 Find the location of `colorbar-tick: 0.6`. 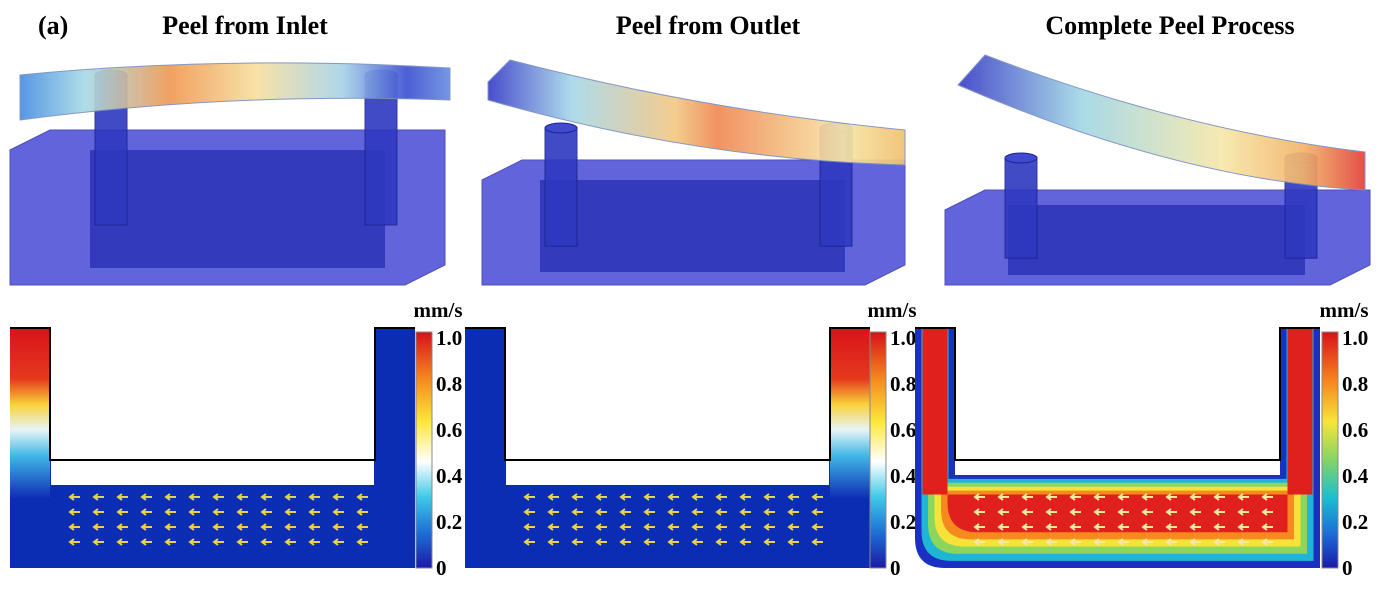

colorbar-tick: 0.6 is located at coordinates (903, 430).